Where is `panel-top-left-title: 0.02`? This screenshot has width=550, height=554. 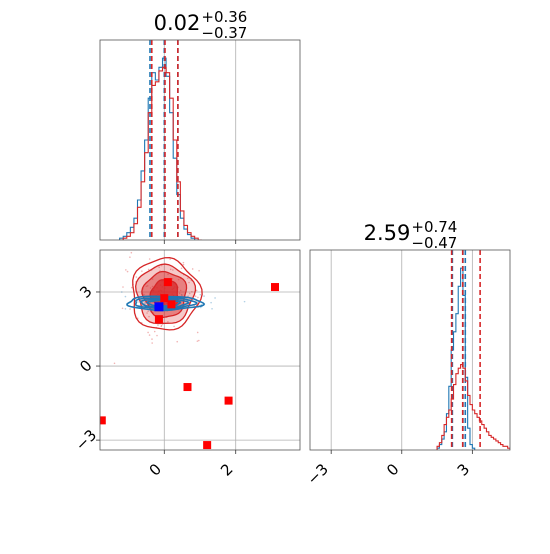
panel-top-left-title: 0.02 is located at coordinates (177, 23).